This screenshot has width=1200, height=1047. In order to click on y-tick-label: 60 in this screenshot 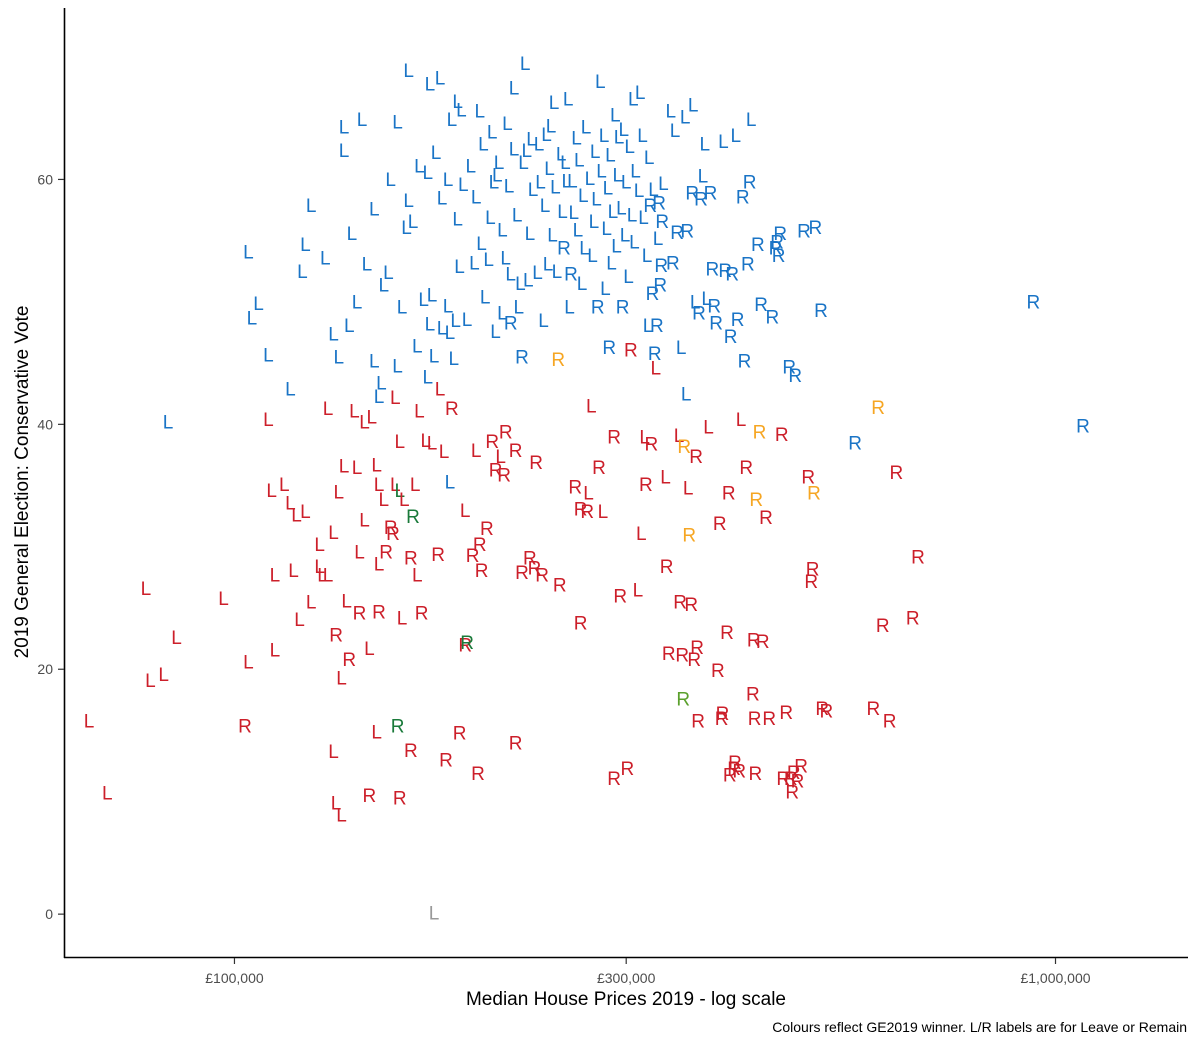, I will do `click(45, 179)`.